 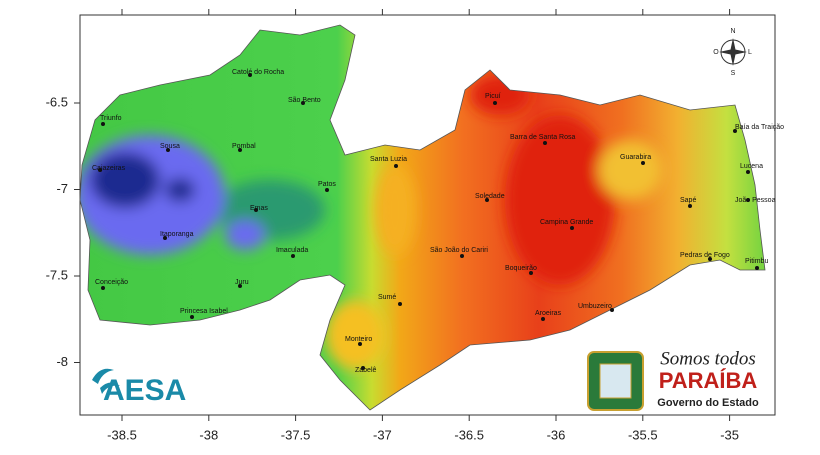 What do you see at coordinates (111, 282) in the screenshot?
I see `city-label: Conceição` at bounding box center [111, 282].